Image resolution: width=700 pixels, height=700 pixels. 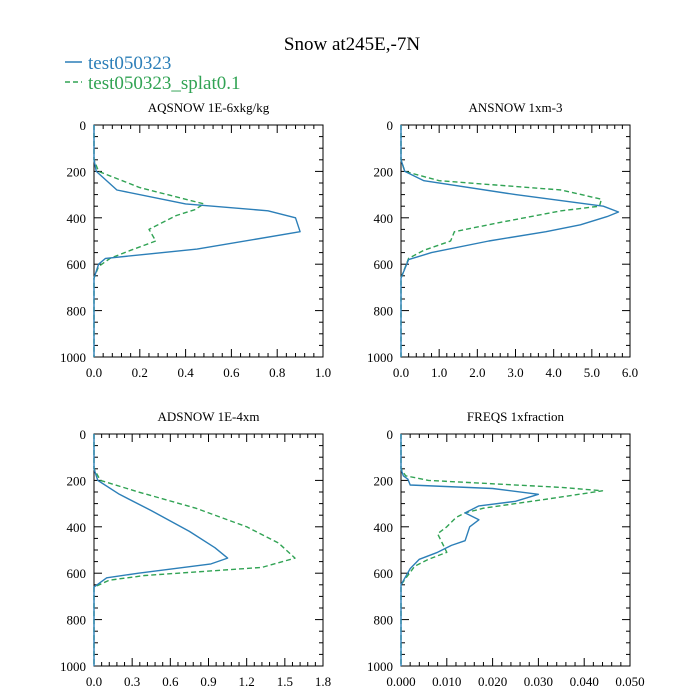 What do you see at coordinates (247, 681) in the screenshot?
I see `x-tick-label: 1.2` at bounding box center [247, 681].